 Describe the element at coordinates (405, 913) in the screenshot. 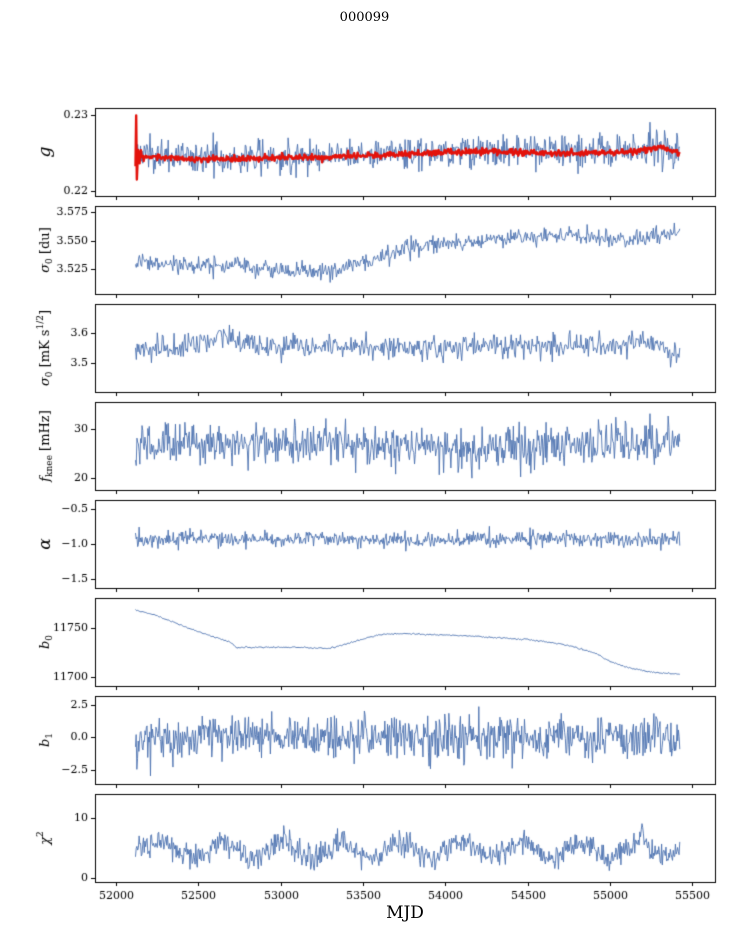

I see `x-axis-label: MJD` at that location.